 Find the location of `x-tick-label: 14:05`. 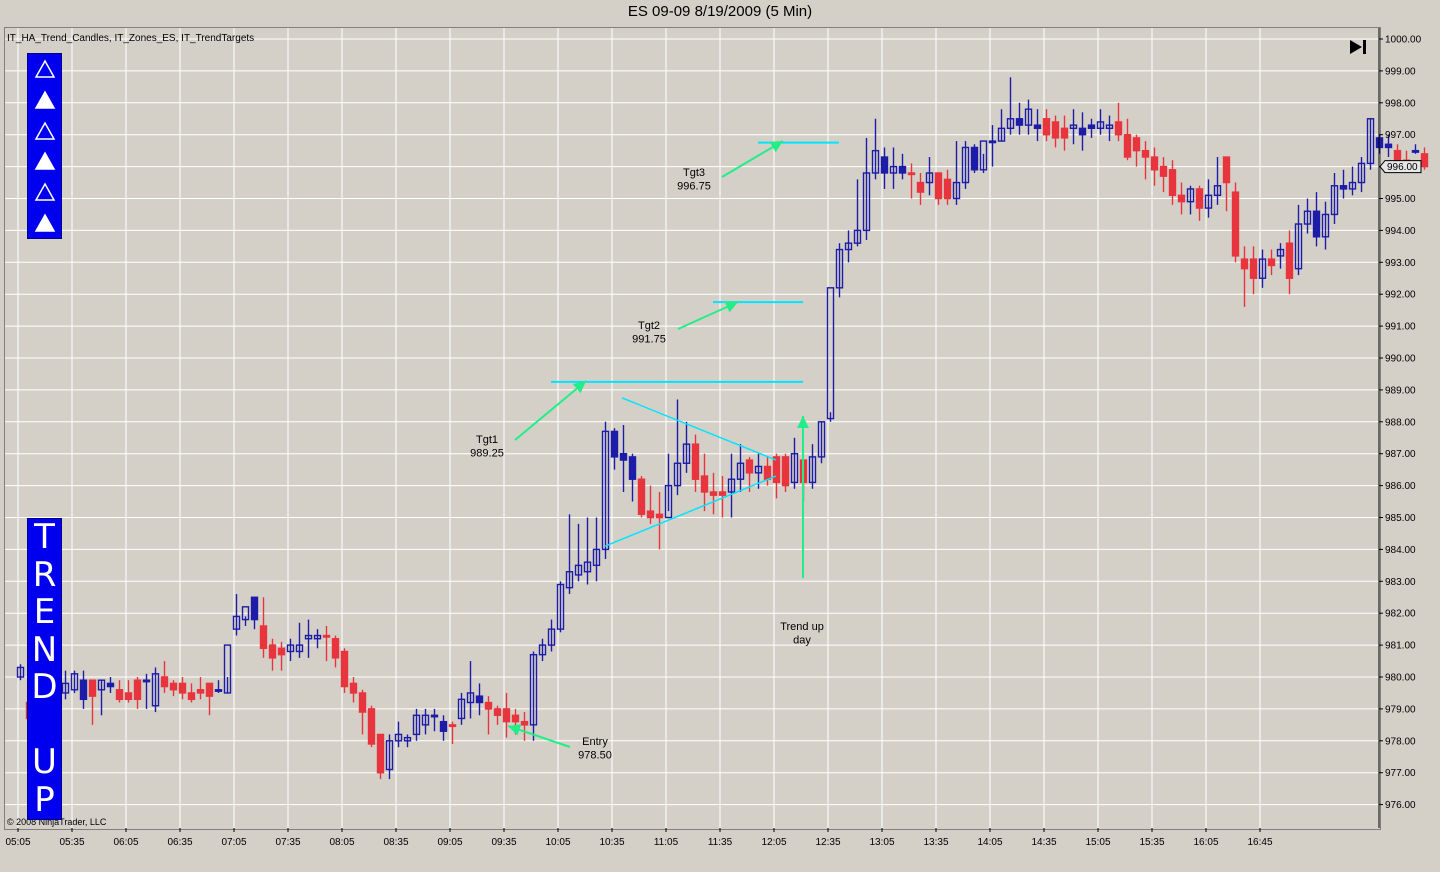

x-tick-label: 14:05 is located at coordinates (989, 842).